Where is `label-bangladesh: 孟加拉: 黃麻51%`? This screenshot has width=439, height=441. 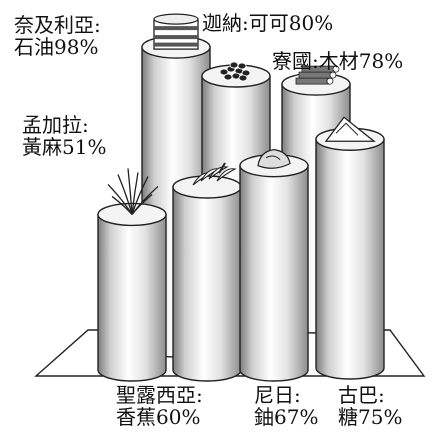 label-bangladesh: 孟加拉: 黃麻51% is located at coordinates (64, 136).